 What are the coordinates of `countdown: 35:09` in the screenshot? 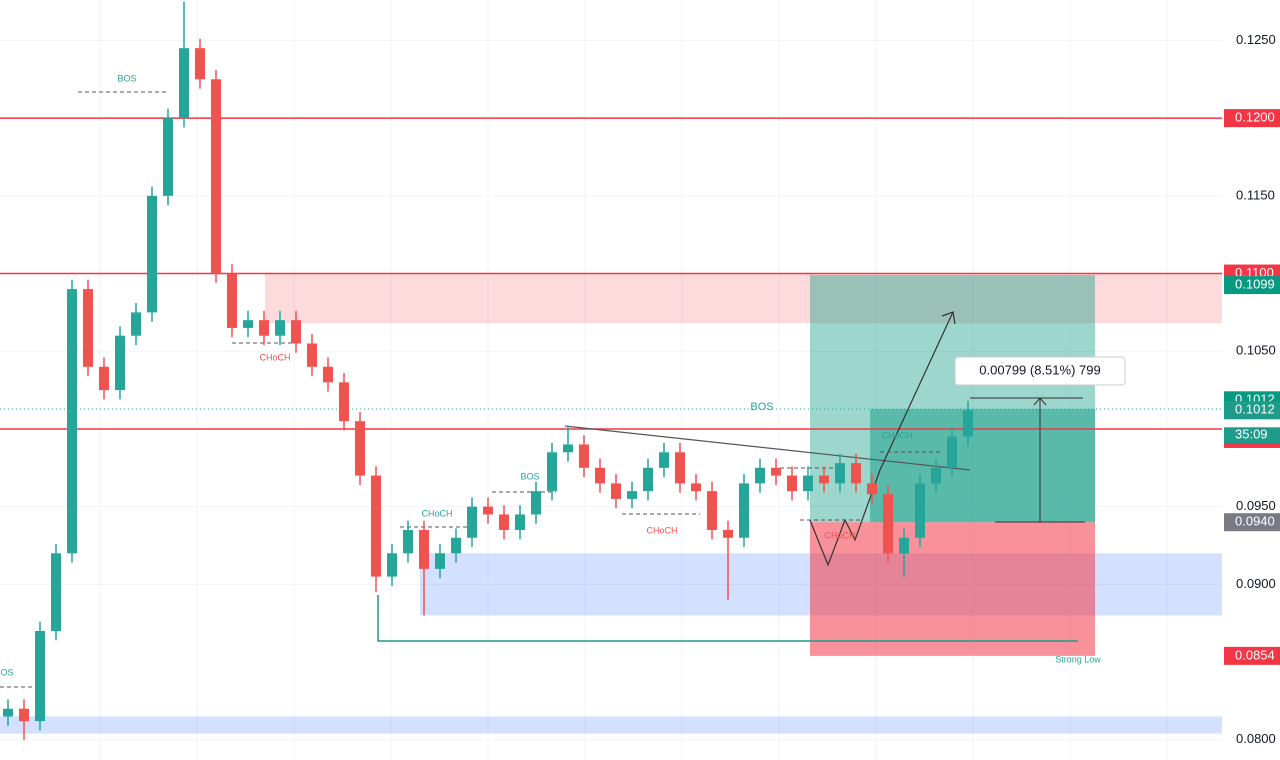 It's located at (1251, 434).